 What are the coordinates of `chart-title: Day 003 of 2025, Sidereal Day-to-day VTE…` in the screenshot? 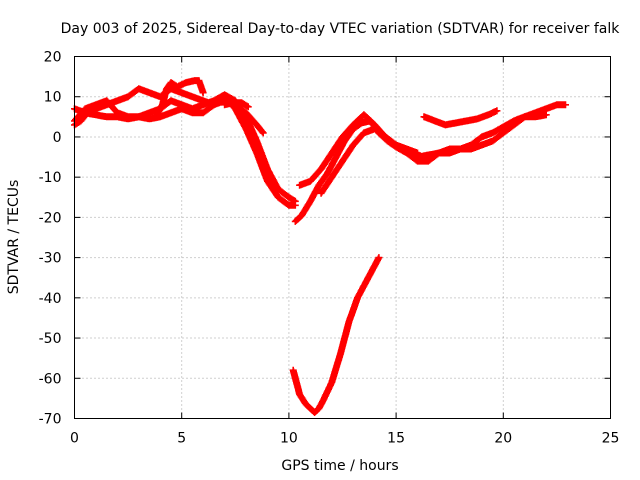 It's located at (341, 29).